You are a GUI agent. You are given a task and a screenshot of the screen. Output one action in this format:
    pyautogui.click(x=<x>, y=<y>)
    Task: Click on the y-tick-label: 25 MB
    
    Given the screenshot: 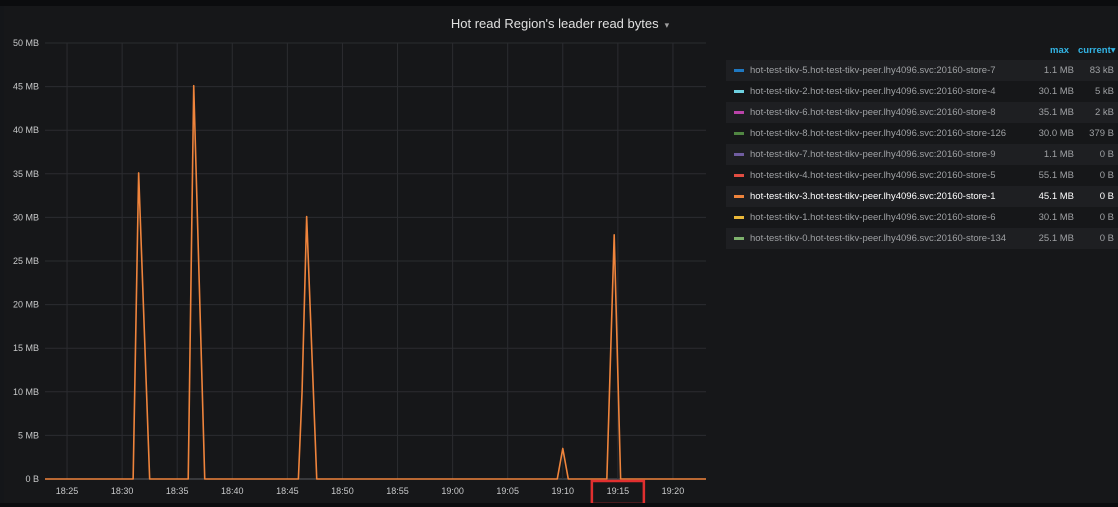 What is the action you would take?
    pyautogui.click(x=26, y=261)
    